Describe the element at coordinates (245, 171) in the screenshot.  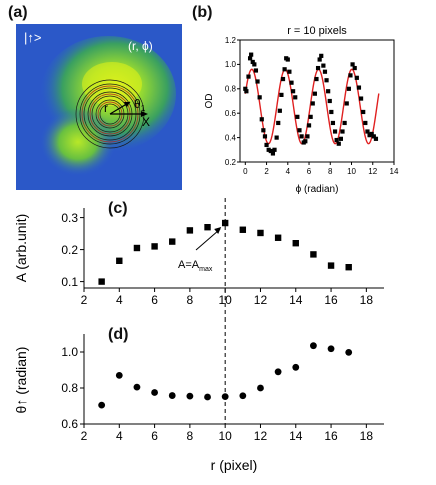
I see `x-tick-label-b: 0` at that location.